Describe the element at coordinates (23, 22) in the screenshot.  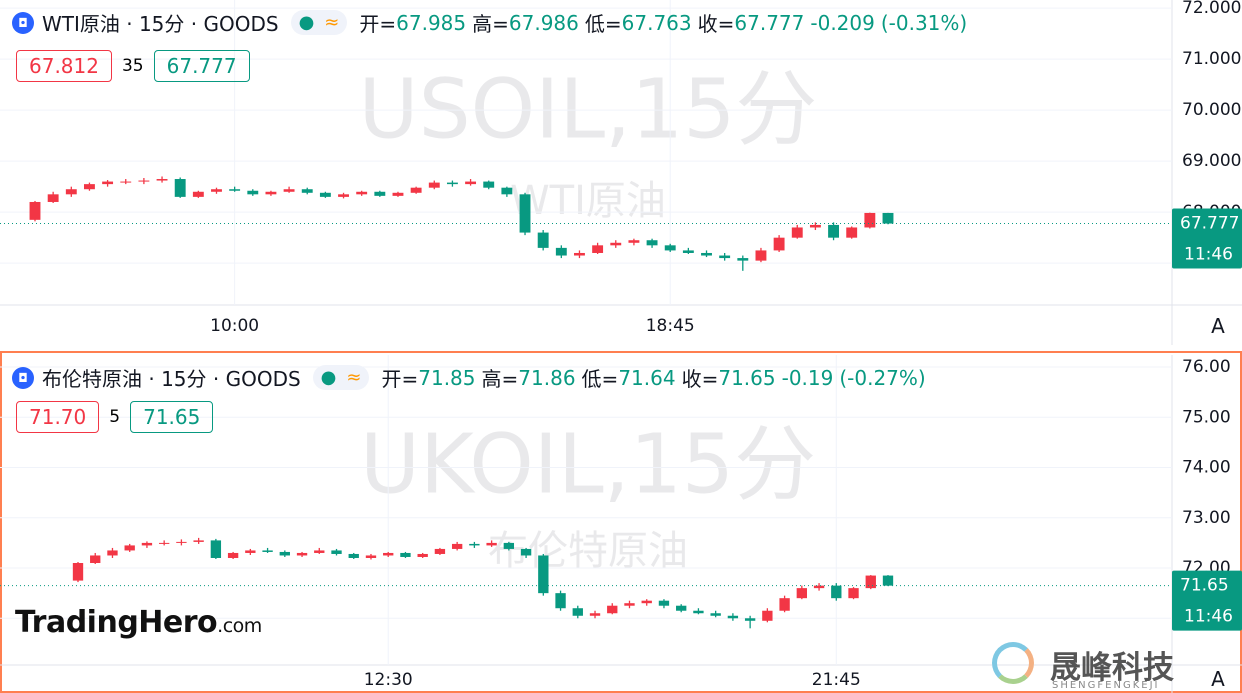
I see `symbol-icon: ◘` at that location.